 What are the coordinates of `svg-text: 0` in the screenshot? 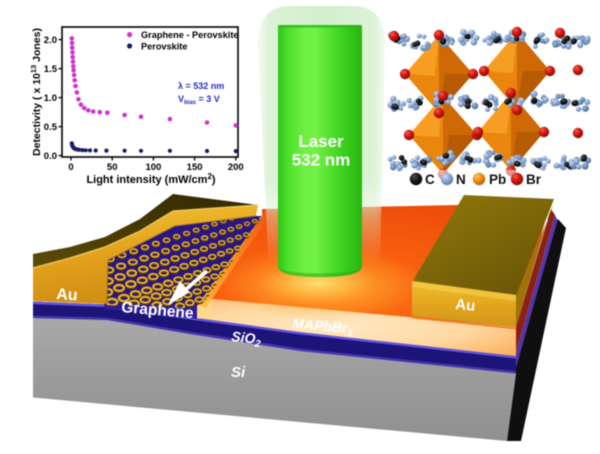 It's located at (70, 167).